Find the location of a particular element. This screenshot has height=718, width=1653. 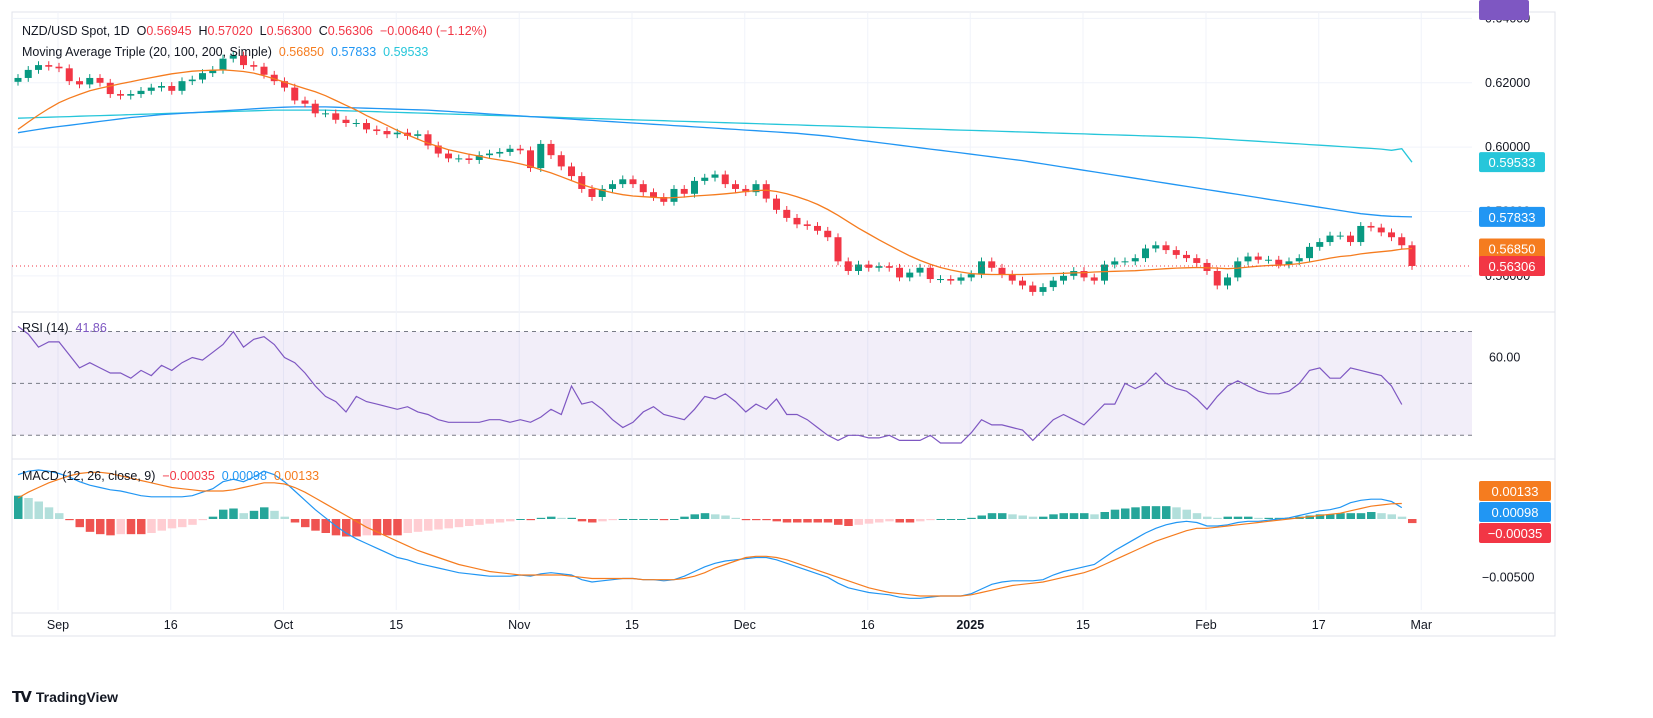

rsi-legend: RSI (14) 41.86 is located at coordinates (64, 328).